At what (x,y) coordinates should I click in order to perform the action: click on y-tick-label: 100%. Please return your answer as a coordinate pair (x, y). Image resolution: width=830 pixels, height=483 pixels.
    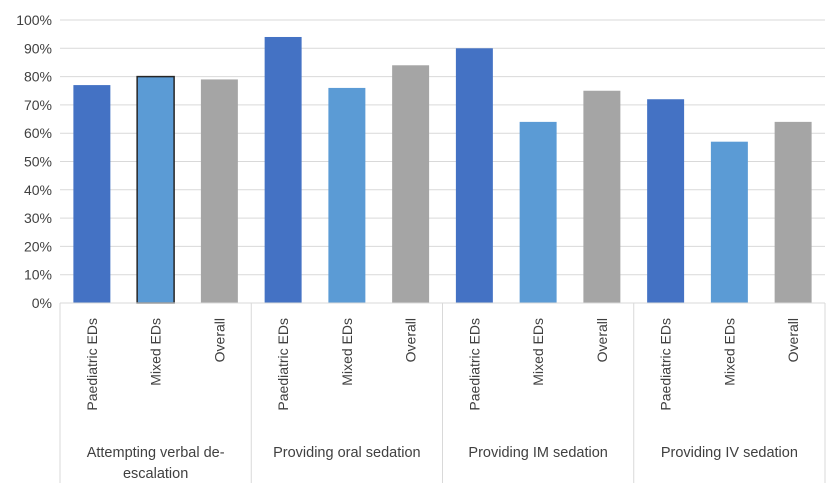
    Looking at the image, I should click on (34, 20).